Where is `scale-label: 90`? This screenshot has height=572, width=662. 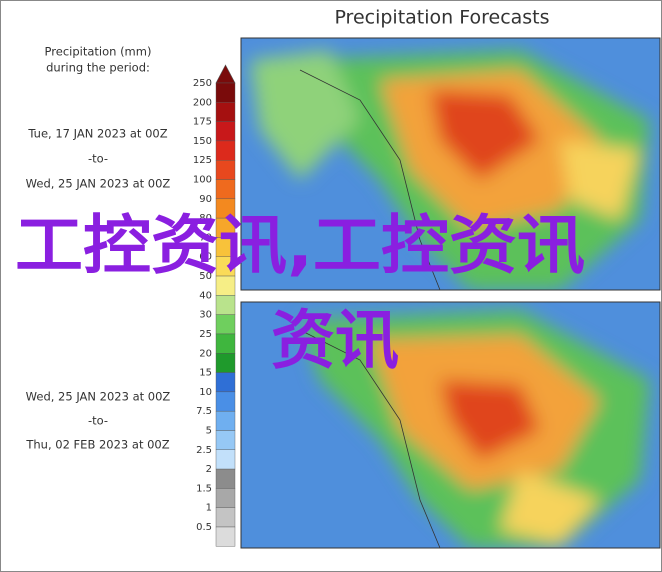
scale-label: 90 is located at coordinates (205, 199).